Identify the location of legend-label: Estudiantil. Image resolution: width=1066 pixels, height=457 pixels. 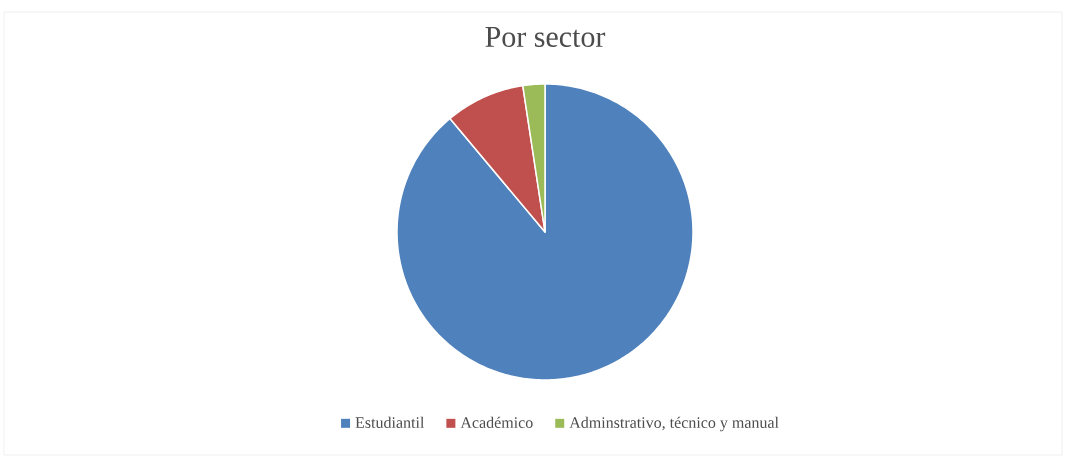
(390, 422).